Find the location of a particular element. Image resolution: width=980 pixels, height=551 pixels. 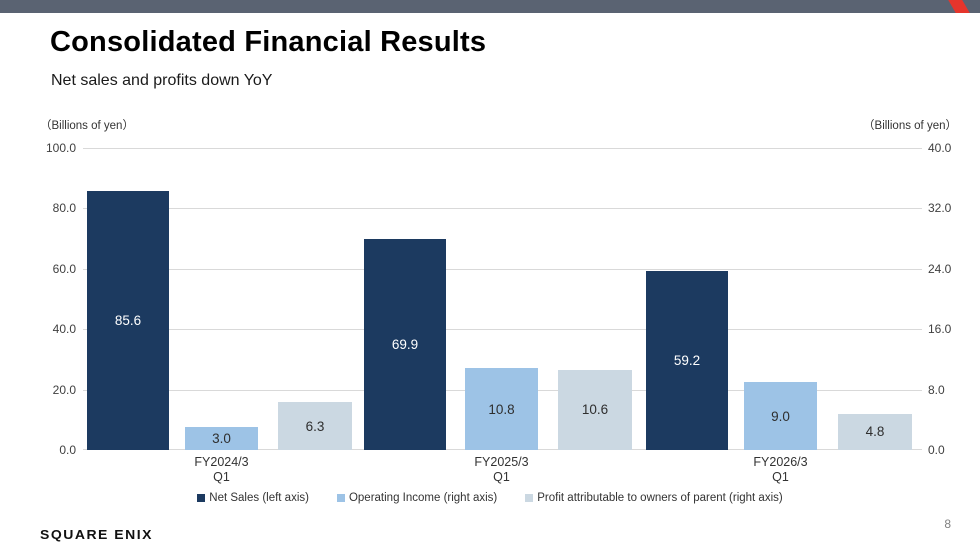

bar-value-label: 10.6 is located at coordinates (595, 410).